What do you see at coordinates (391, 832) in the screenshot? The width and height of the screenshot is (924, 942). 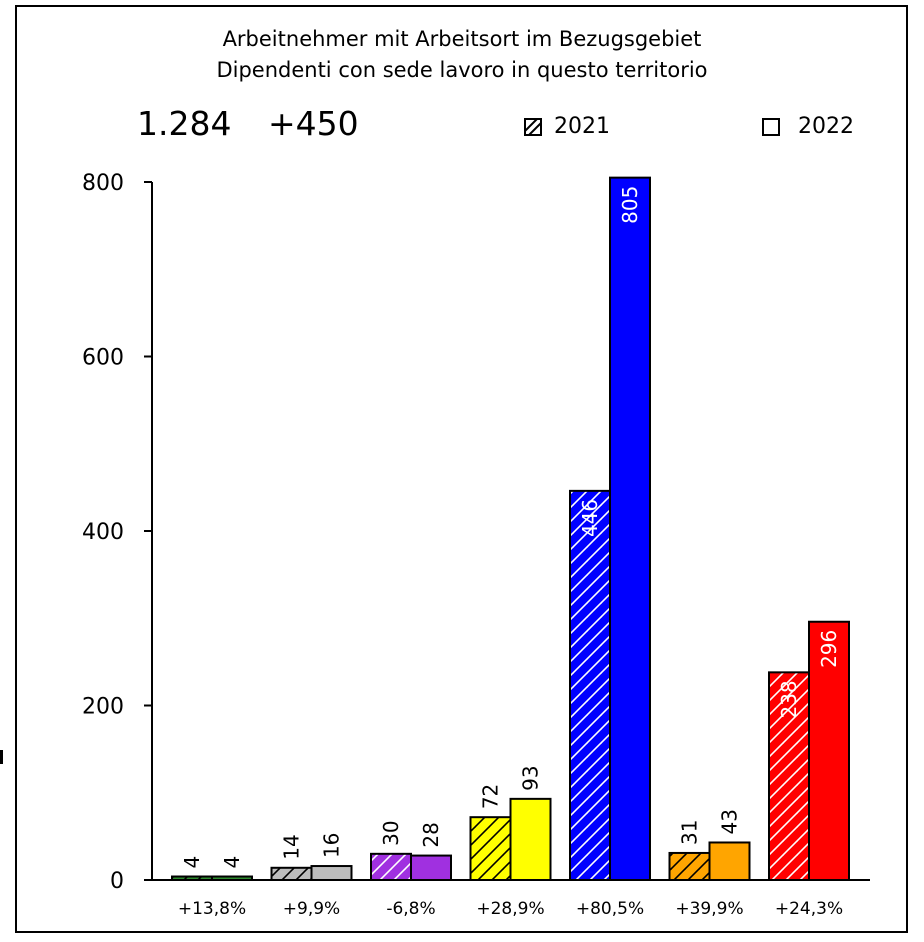 I see `data-label: 30` at bounding box center [391, 832].